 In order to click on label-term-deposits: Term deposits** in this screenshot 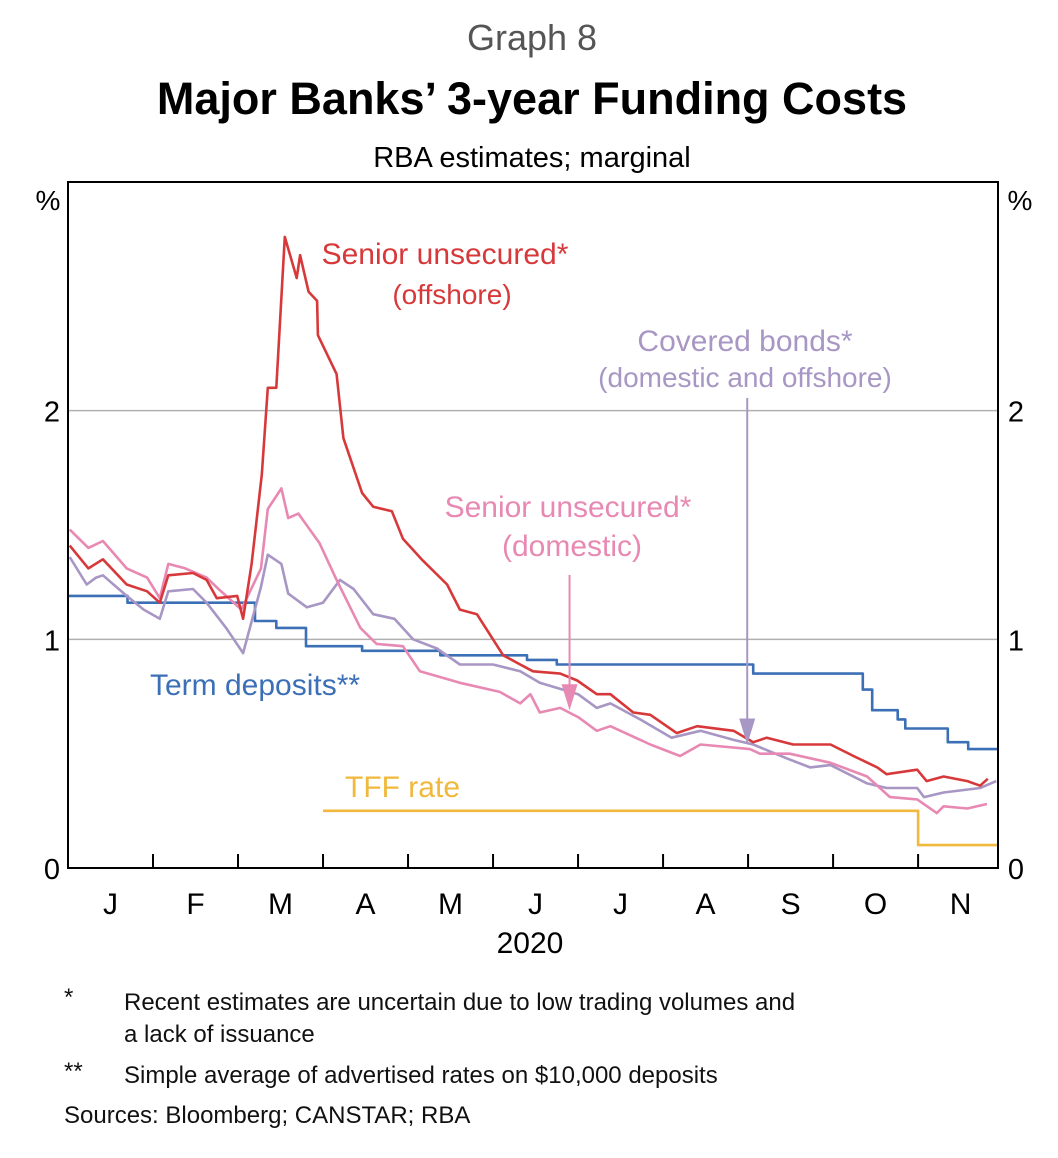, I will do `click(255, 685)`.